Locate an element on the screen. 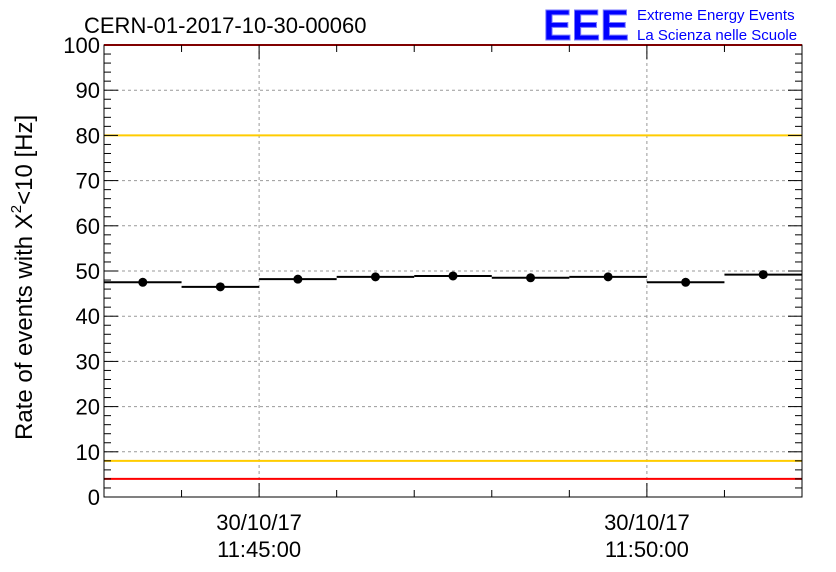  x-tick-label-time: 11:50:00 is located at coordinates (647, 549).